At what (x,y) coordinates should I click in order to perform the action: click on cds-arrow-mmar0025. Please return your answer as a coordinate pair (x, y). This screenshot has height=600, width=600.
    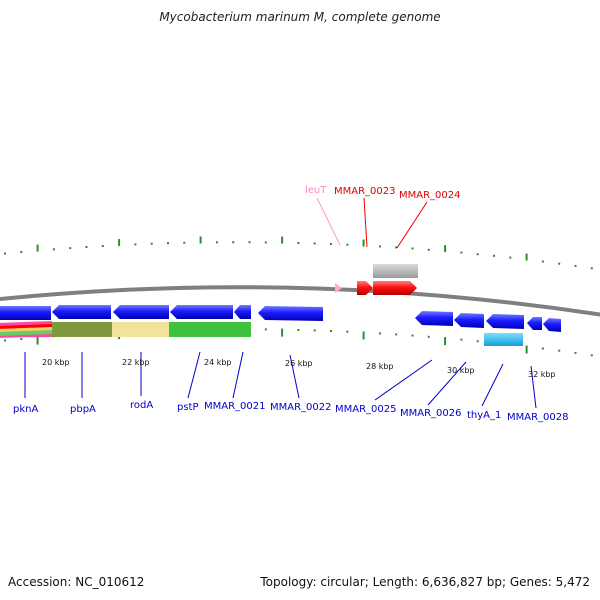
    Looking at the image, I should click on (434, 318).